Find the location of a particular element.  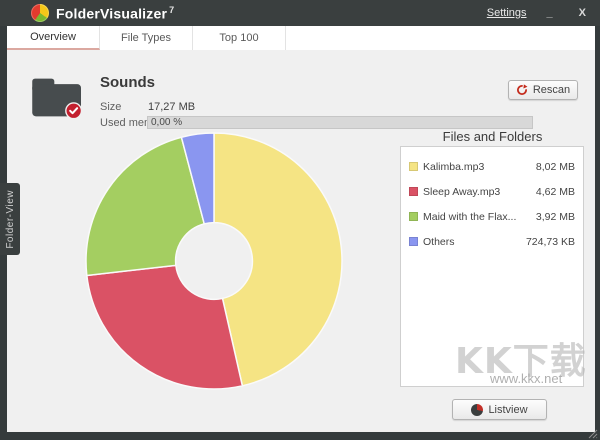

resize-grip is located at coordinates (593, 434).